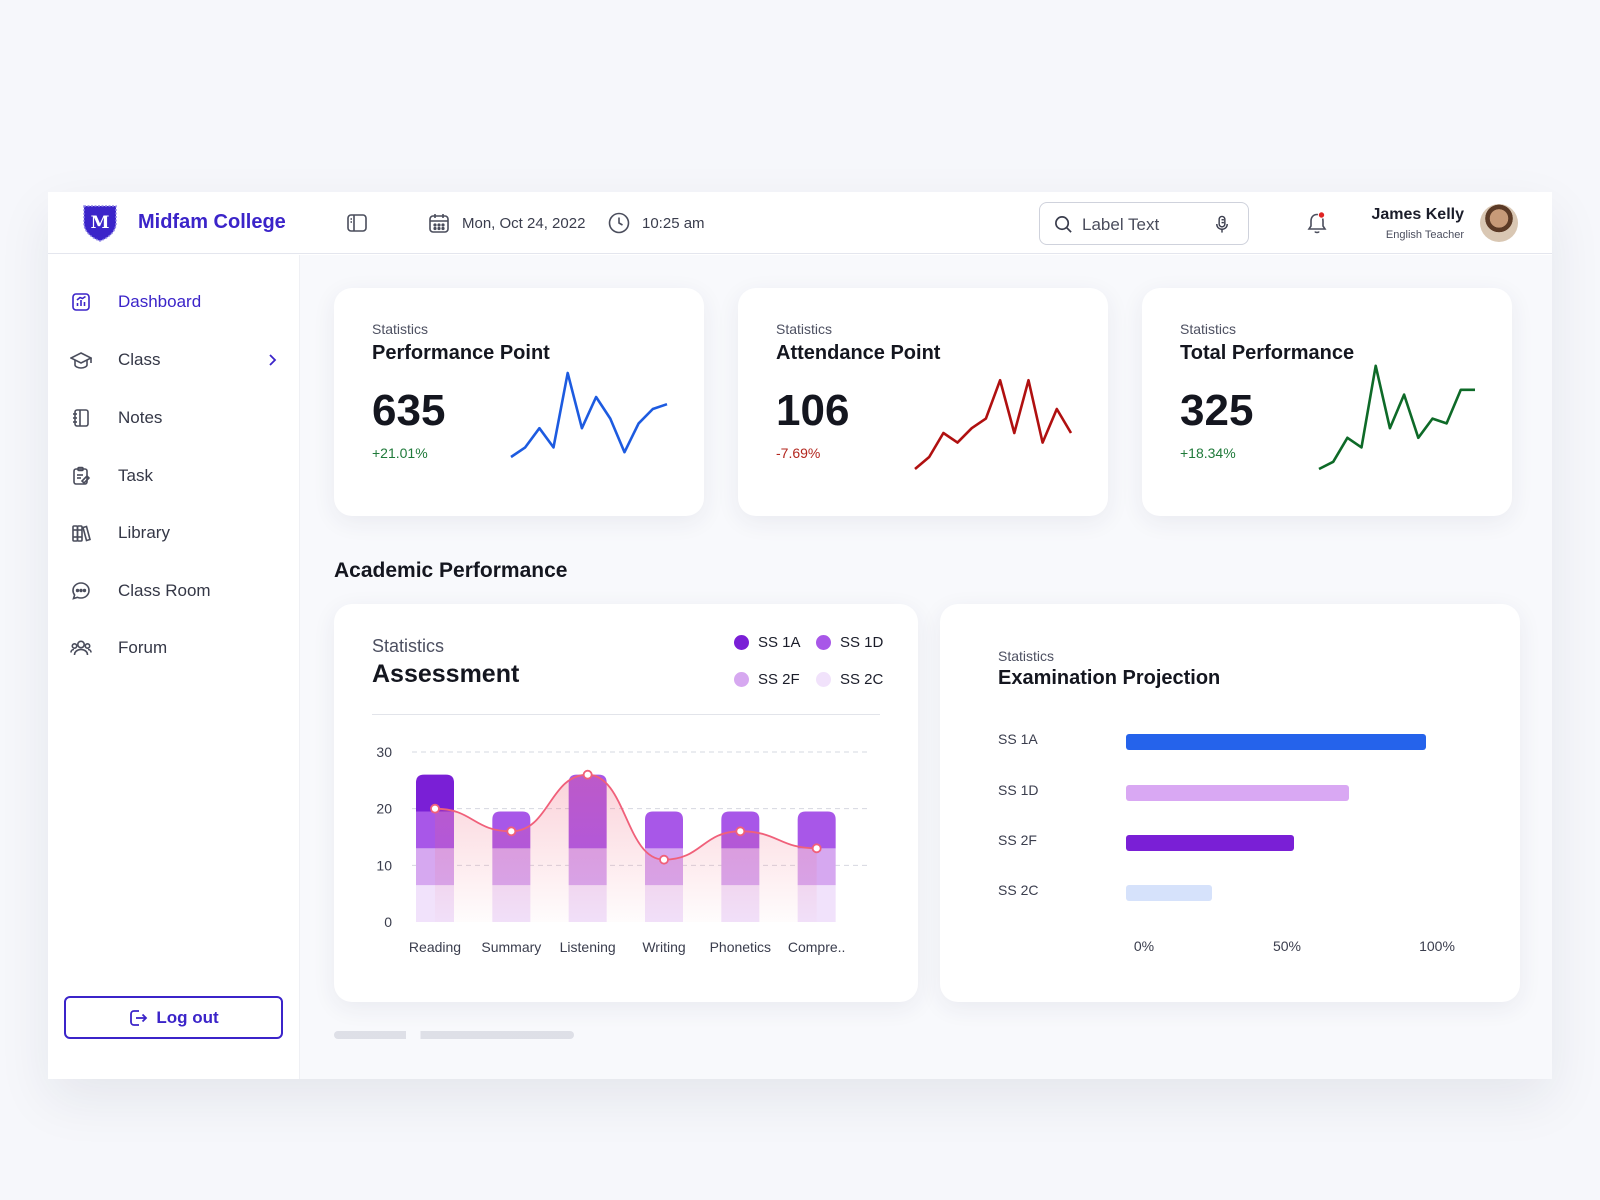 Image resolution: width=1600 pixels, height=1200 pixels. I want to click on logo-letter: M, so click(100, 223).